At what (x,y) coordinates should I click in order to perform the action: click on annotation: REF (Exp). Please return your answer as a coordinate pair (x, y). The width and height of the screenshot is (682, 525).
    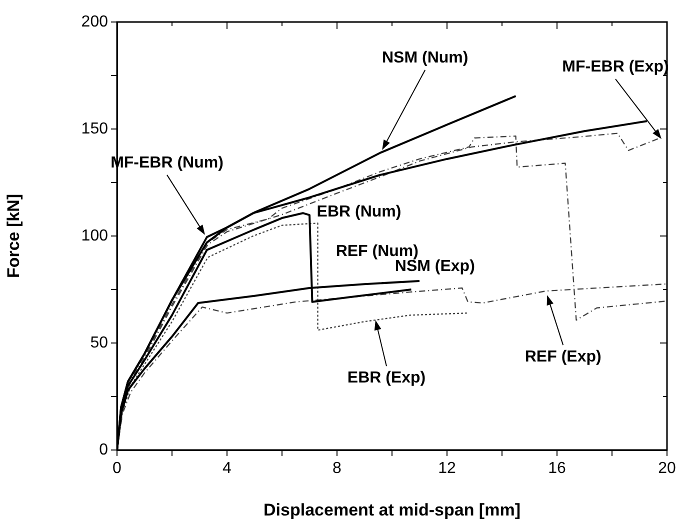
    Looking at the image, I should click on (563, 357).